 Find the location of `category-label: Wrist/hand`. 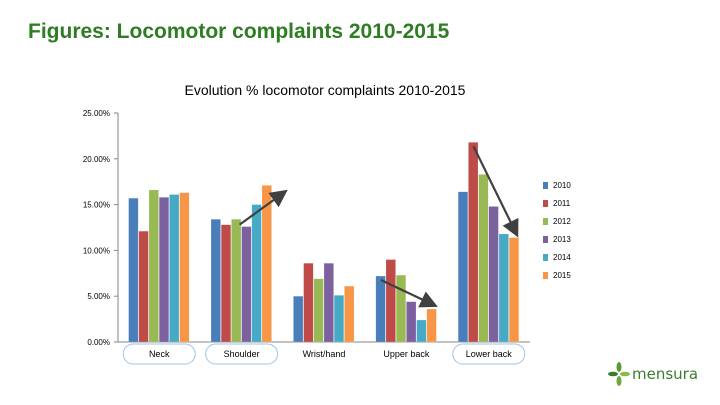

category-label: Wrist/hand is located at coordinates (324, 354).